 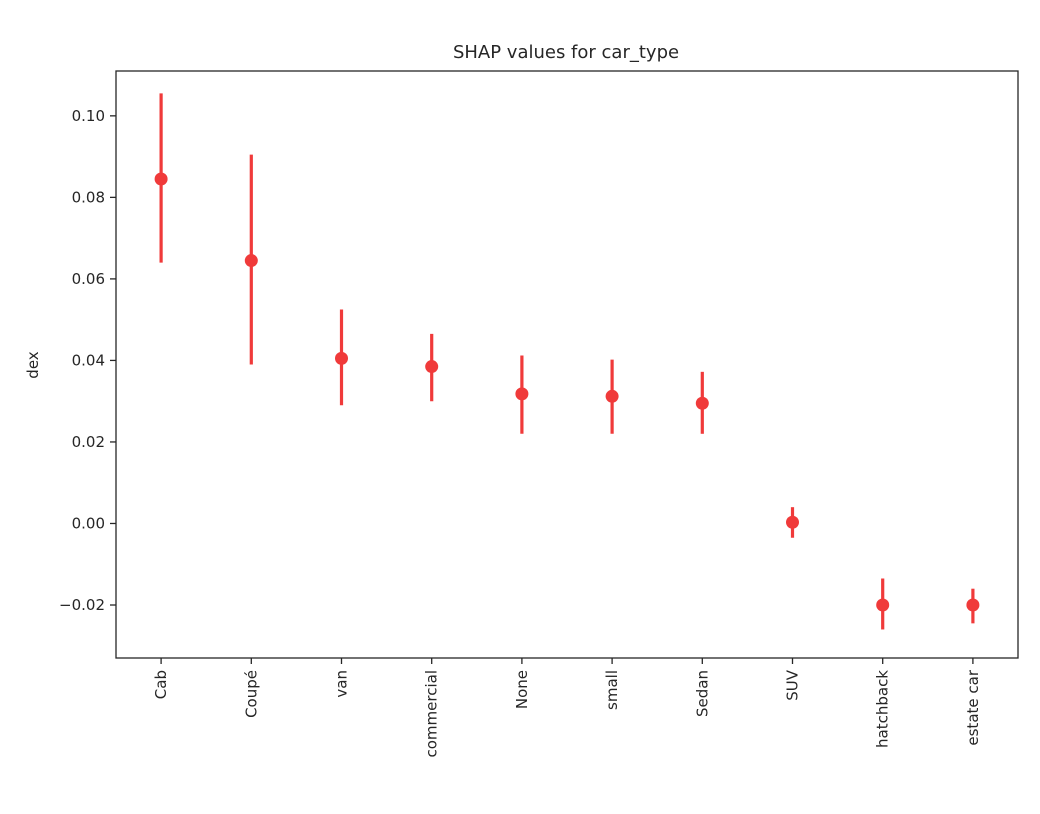 What do you see at coordinates (88, 523) in the screenshot?
I see `y-tick-label: 0.00` at bounding box center [88, 523].